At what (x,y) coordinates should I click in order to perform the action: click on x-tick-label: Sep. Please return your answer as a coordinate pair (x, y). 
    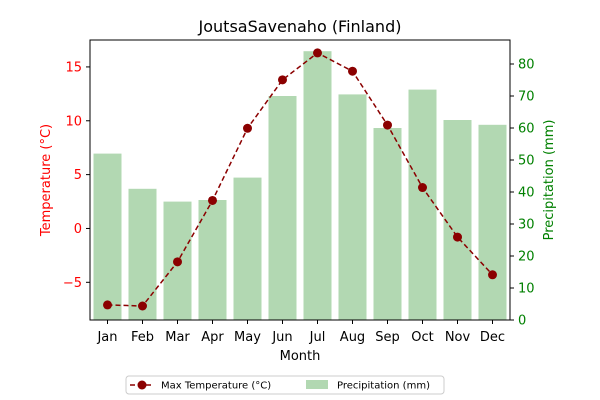
    Looking at the image, I should click on (387, 337).